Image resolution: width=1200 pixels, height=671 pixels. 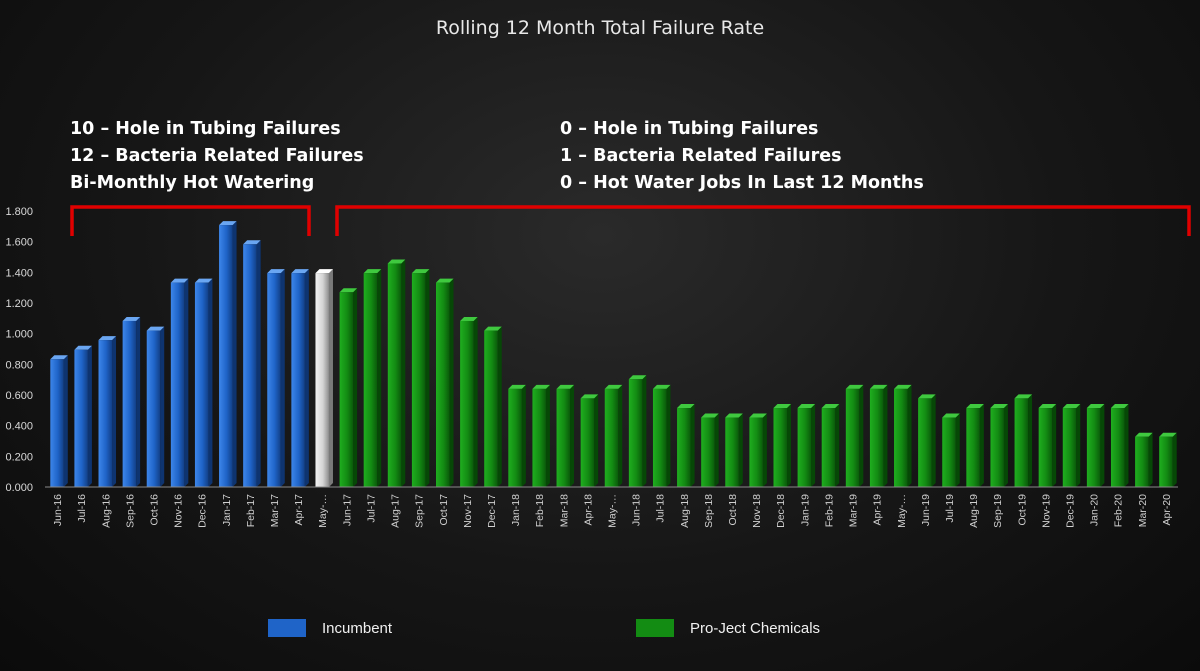 I want to click on x-tick-label: Feb-18, so click(x=540, y=510).